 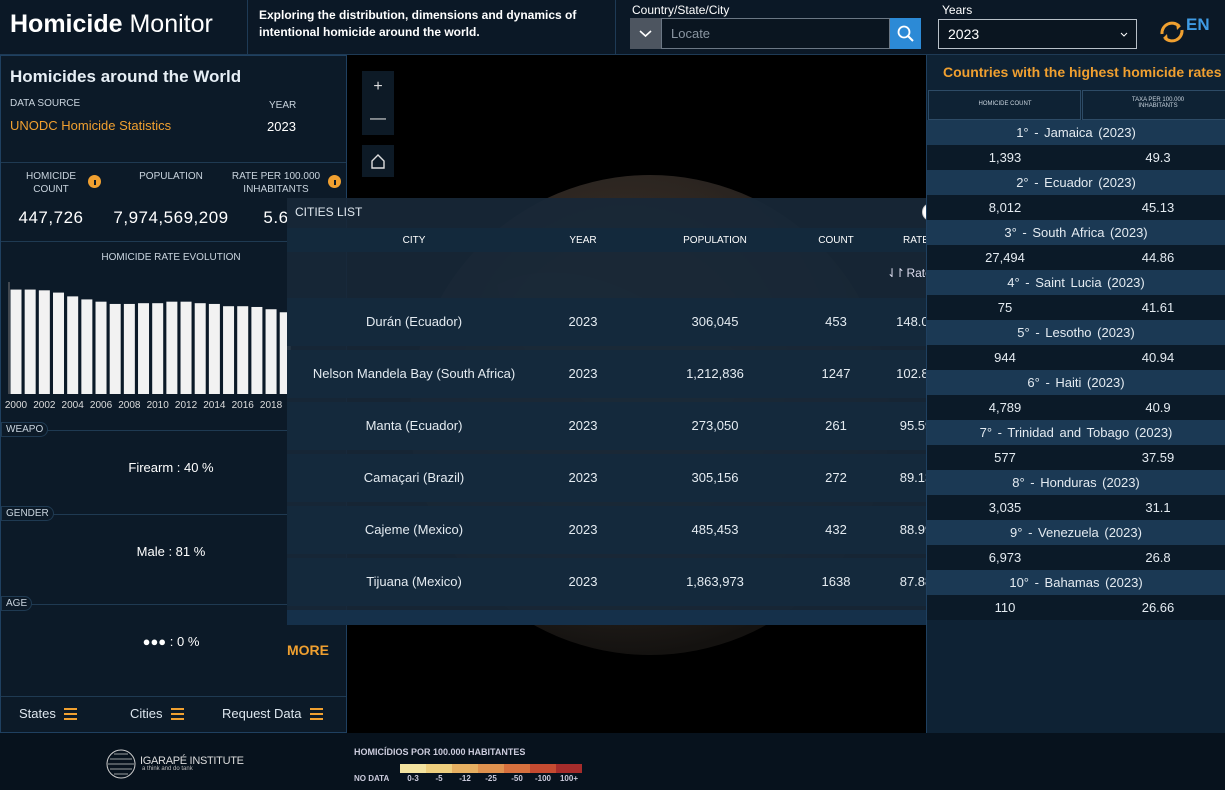 What do you see at coordinates (48, 713) in the screenshot?
I see `nav-button: States` at bounding box center [48, 713].